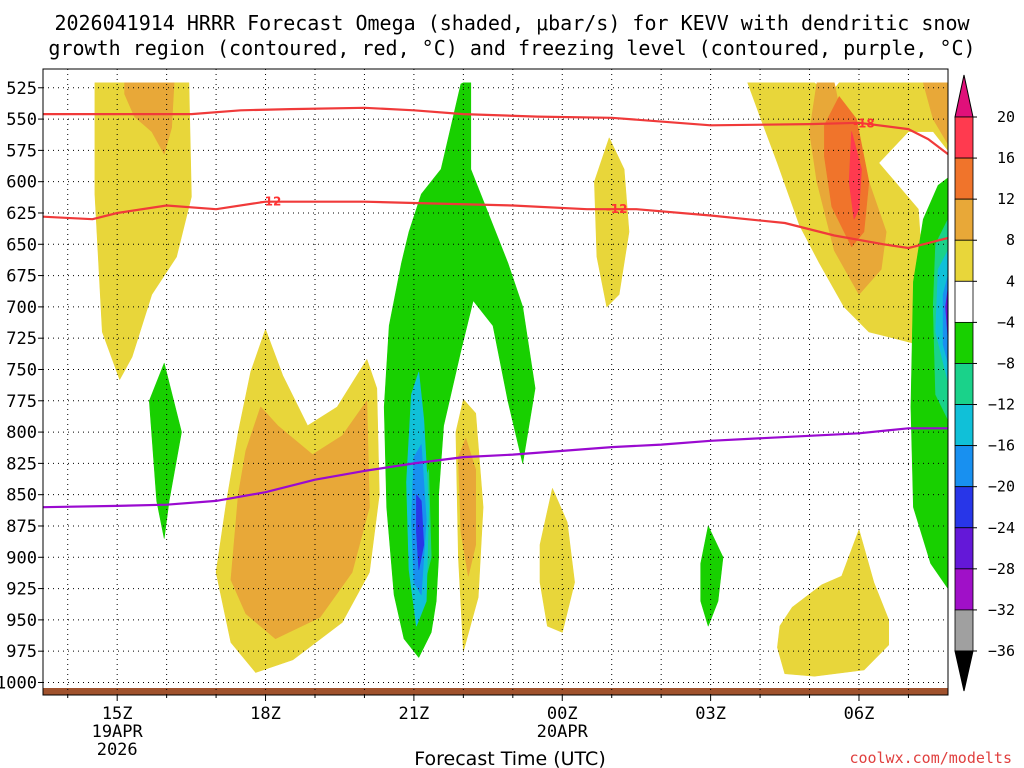 Image resolution: width=1024 pixels, height=768 pixels. Describe the element at coordinates (21, 183) in the screenshot. I see `y-tick-label: 600` at that location.